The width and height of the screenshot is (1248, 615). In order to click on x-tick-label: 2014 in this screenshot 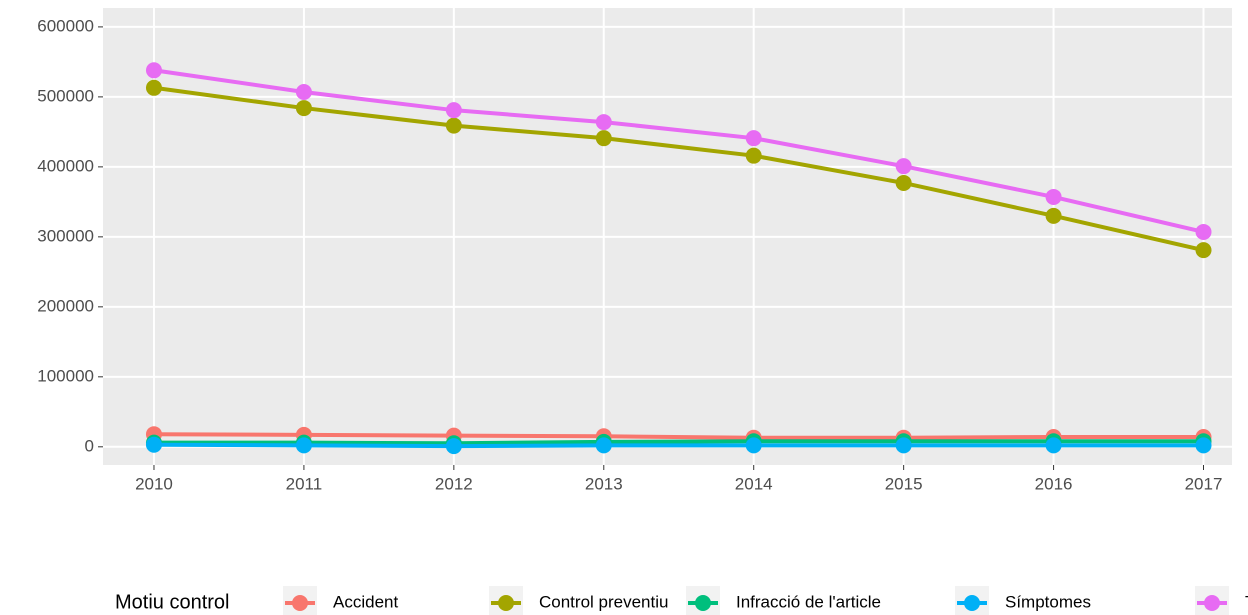, I will do `click(754, 483)`.